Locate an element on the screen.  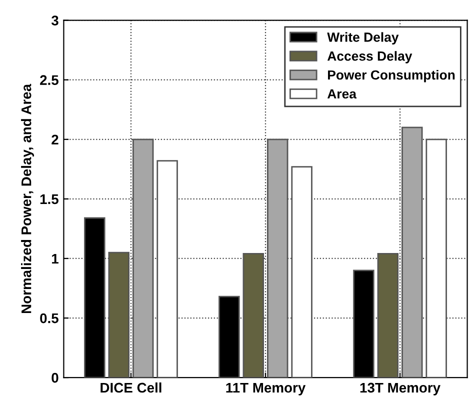
y-tick-label: 1 is located at coordinates (55, 259).